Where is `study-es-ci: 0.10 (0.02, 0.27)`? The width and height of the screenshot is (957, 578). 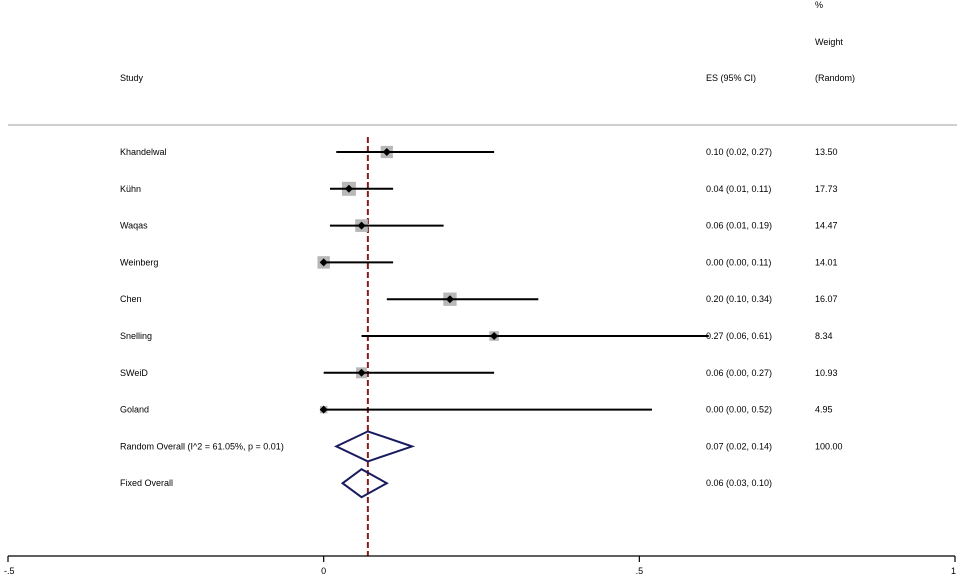
study-es-ci: 0.10 (0.02, 0.27) is located at coordinates (739, 152).